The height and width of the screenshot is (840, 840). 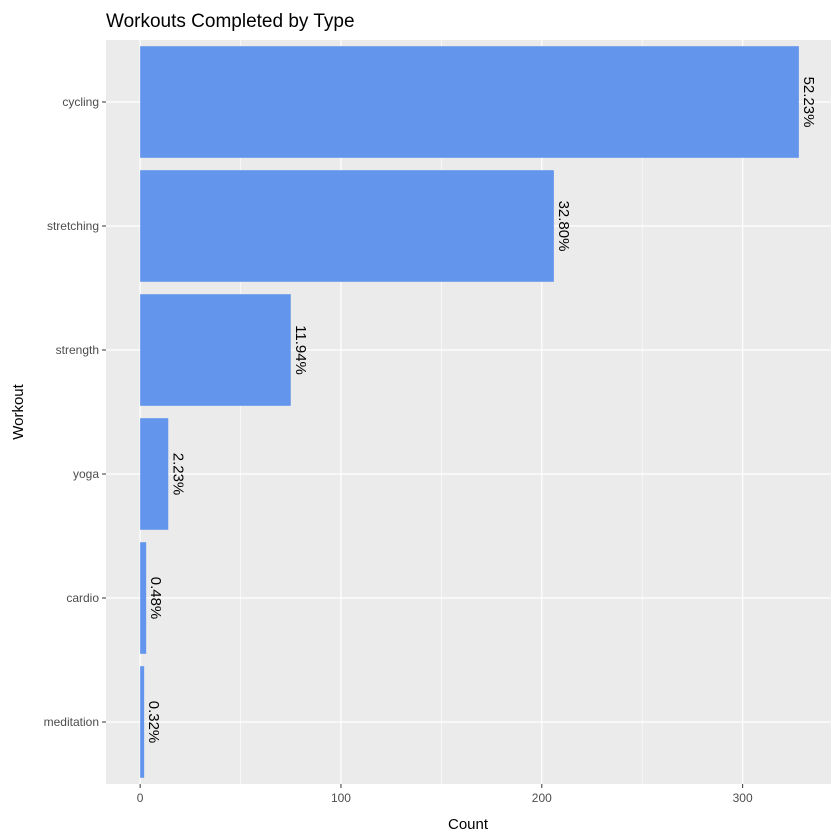 What do you see at coordinates (142, 722) in the screenshot?
I see `bar-meditation` at bounding box center [142, 722].